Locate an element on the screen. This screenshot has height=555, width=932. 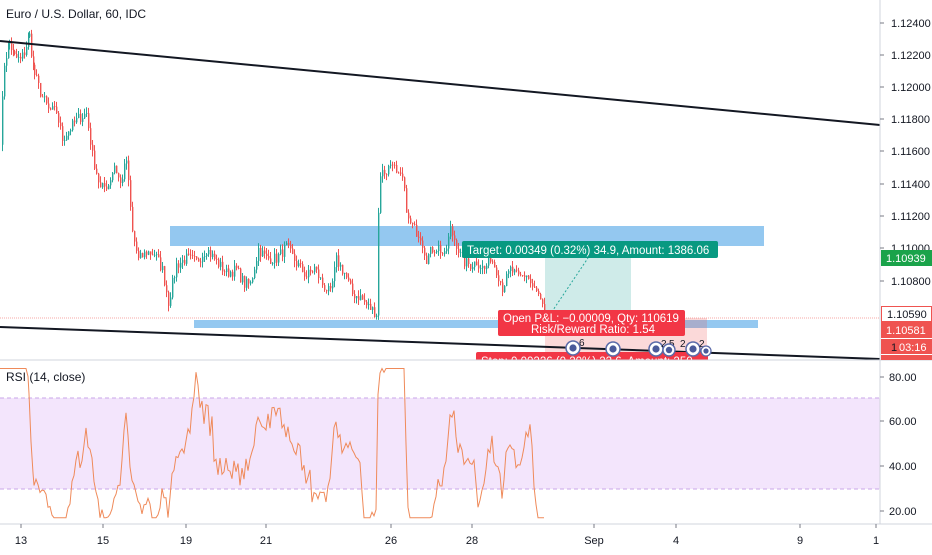
countdown-label: 03:16 is located at coordinates (913, 348).